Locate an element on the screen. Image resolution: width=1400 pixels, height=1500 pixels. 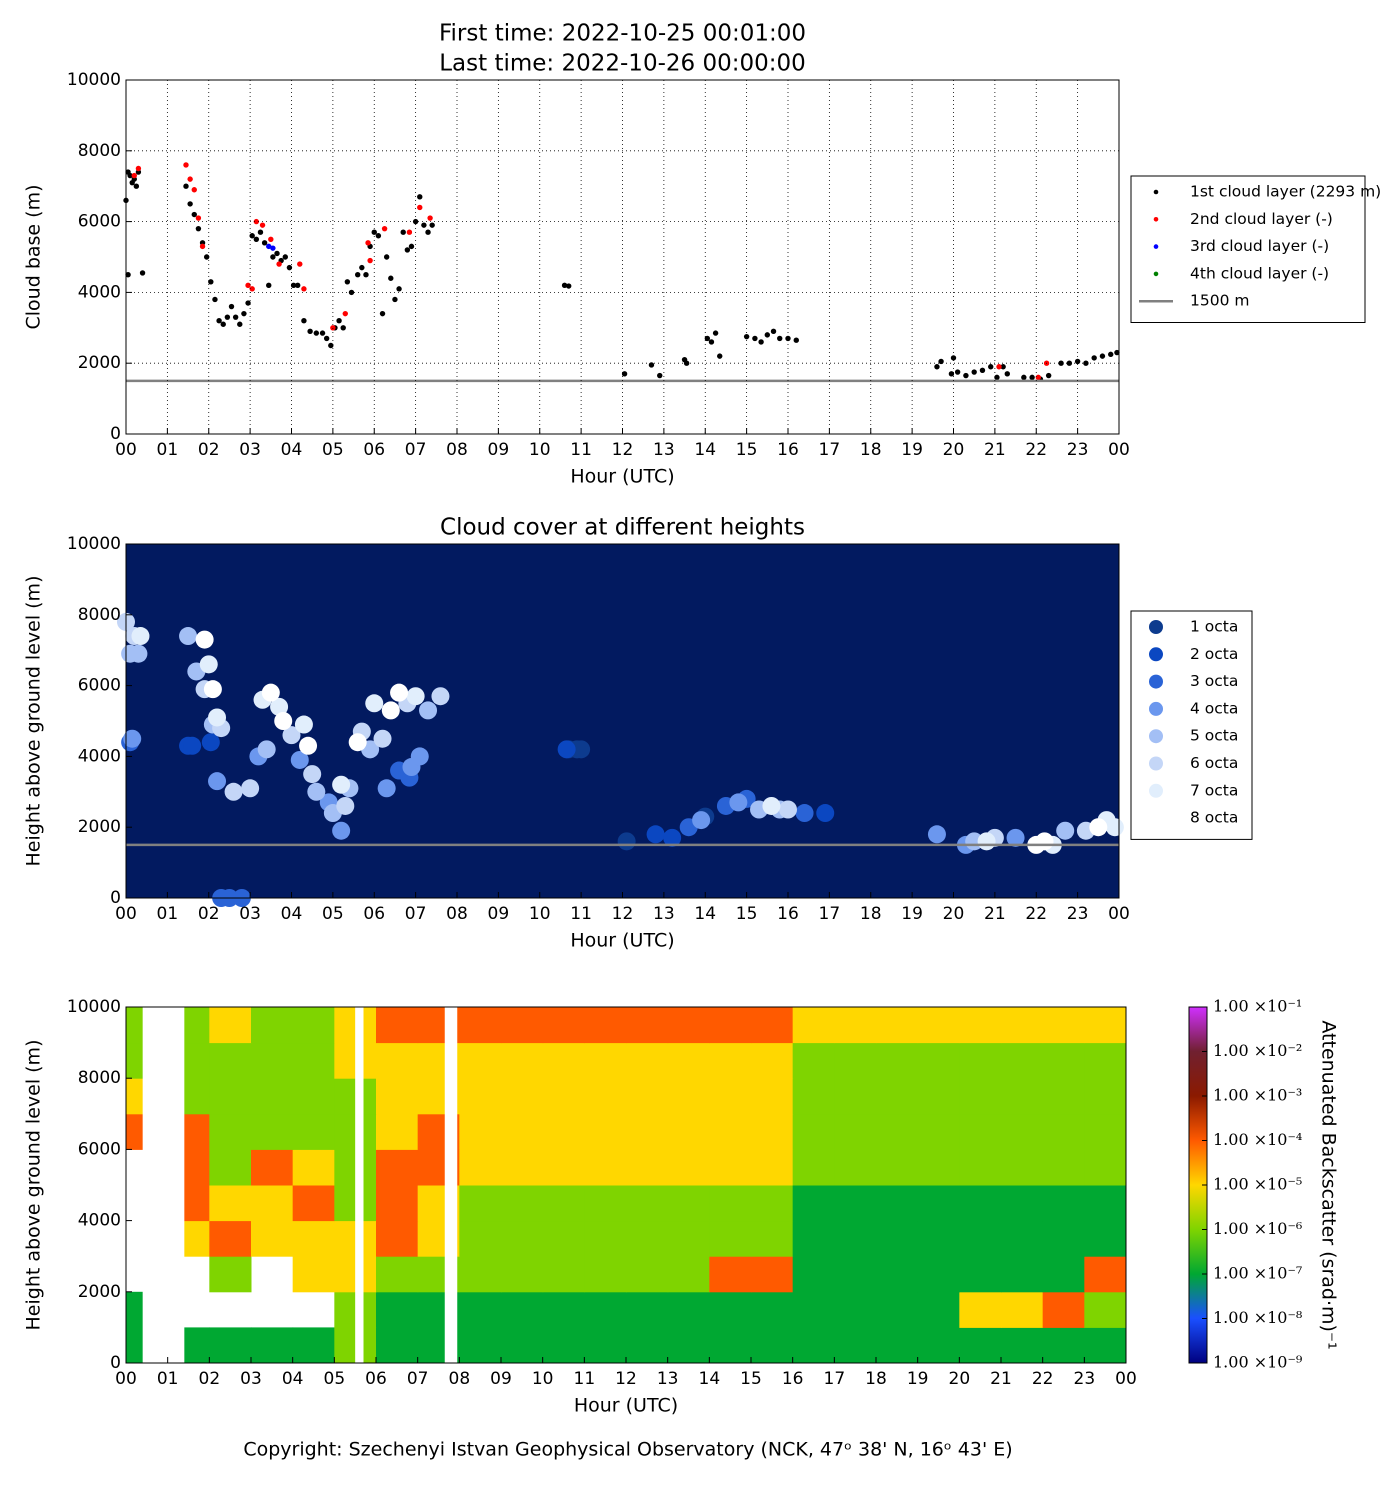
x-tick-label: 06 is located at coordinates (376, 1379).